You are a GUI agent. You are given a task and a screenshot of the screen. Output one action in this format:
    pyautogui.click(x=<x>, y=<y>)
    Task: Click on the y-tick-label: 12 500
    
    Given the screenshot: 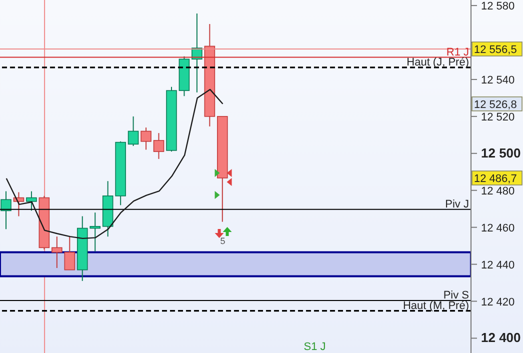 What is the action you would take?
    pyautogui.click(x=501, y=152)
    